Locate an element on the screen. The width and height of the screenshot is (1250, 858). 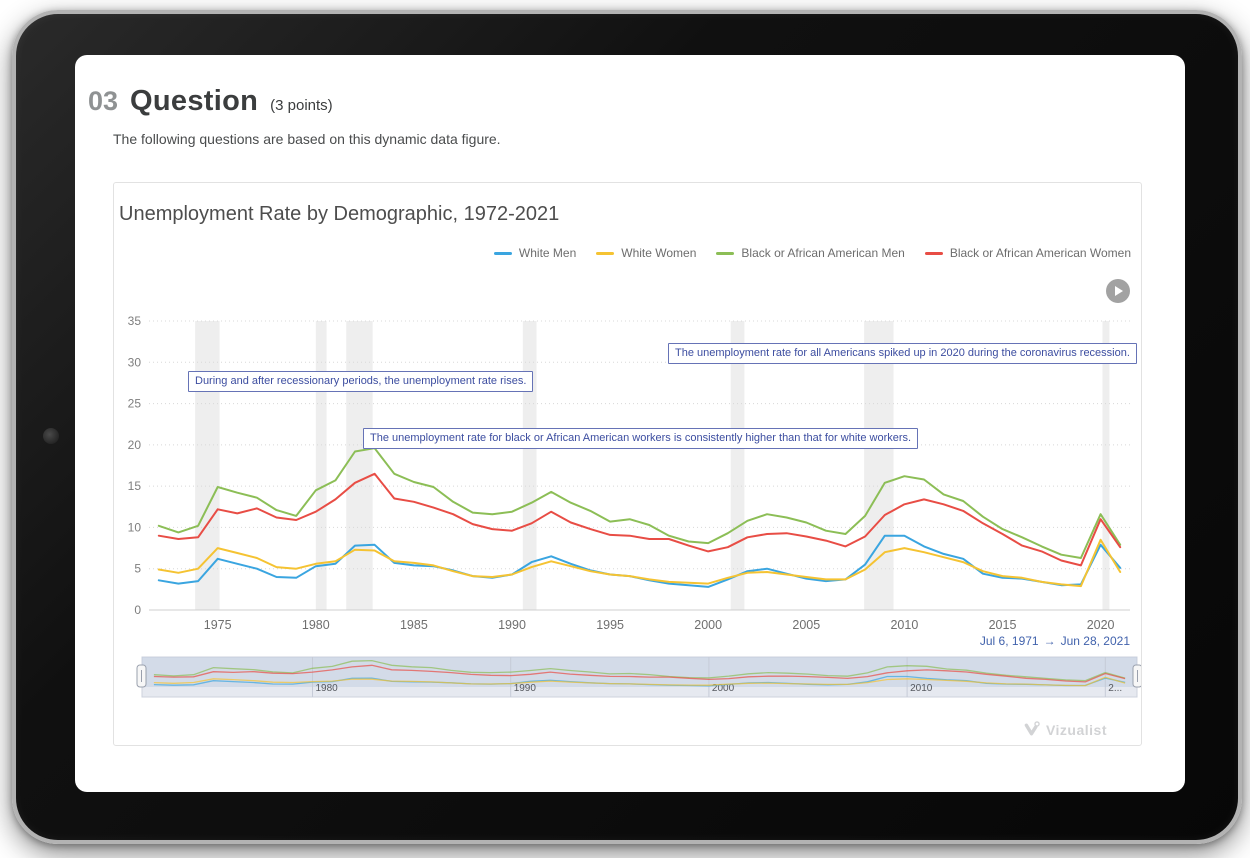
y-axis-tick-label: 15 is located at coordinates (135, 486).